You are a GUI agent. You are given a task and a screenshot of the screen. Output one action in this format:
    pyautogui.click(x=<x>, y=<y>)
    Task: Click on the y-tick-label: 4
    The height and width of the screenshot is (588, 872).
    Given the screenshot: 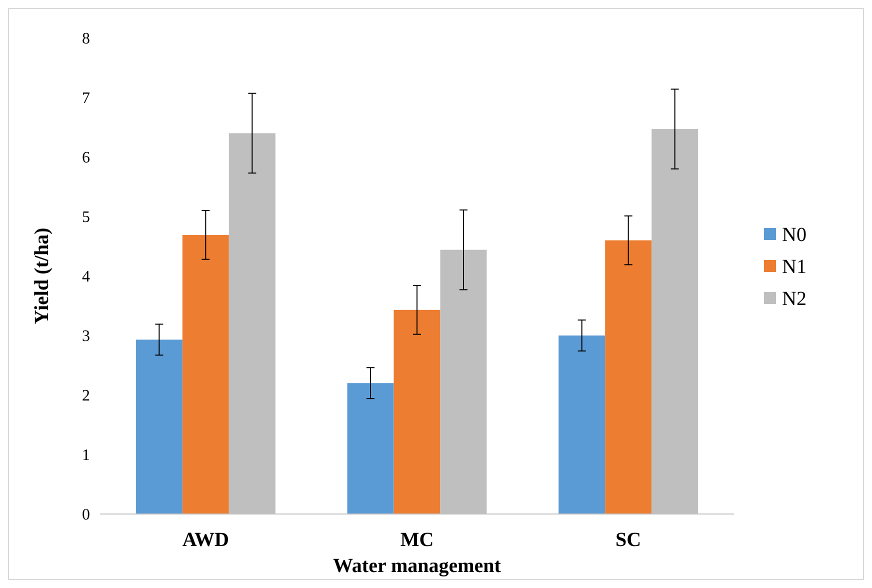 What is the action you would take?
    pyautogui.click(x=86, y=277)
    